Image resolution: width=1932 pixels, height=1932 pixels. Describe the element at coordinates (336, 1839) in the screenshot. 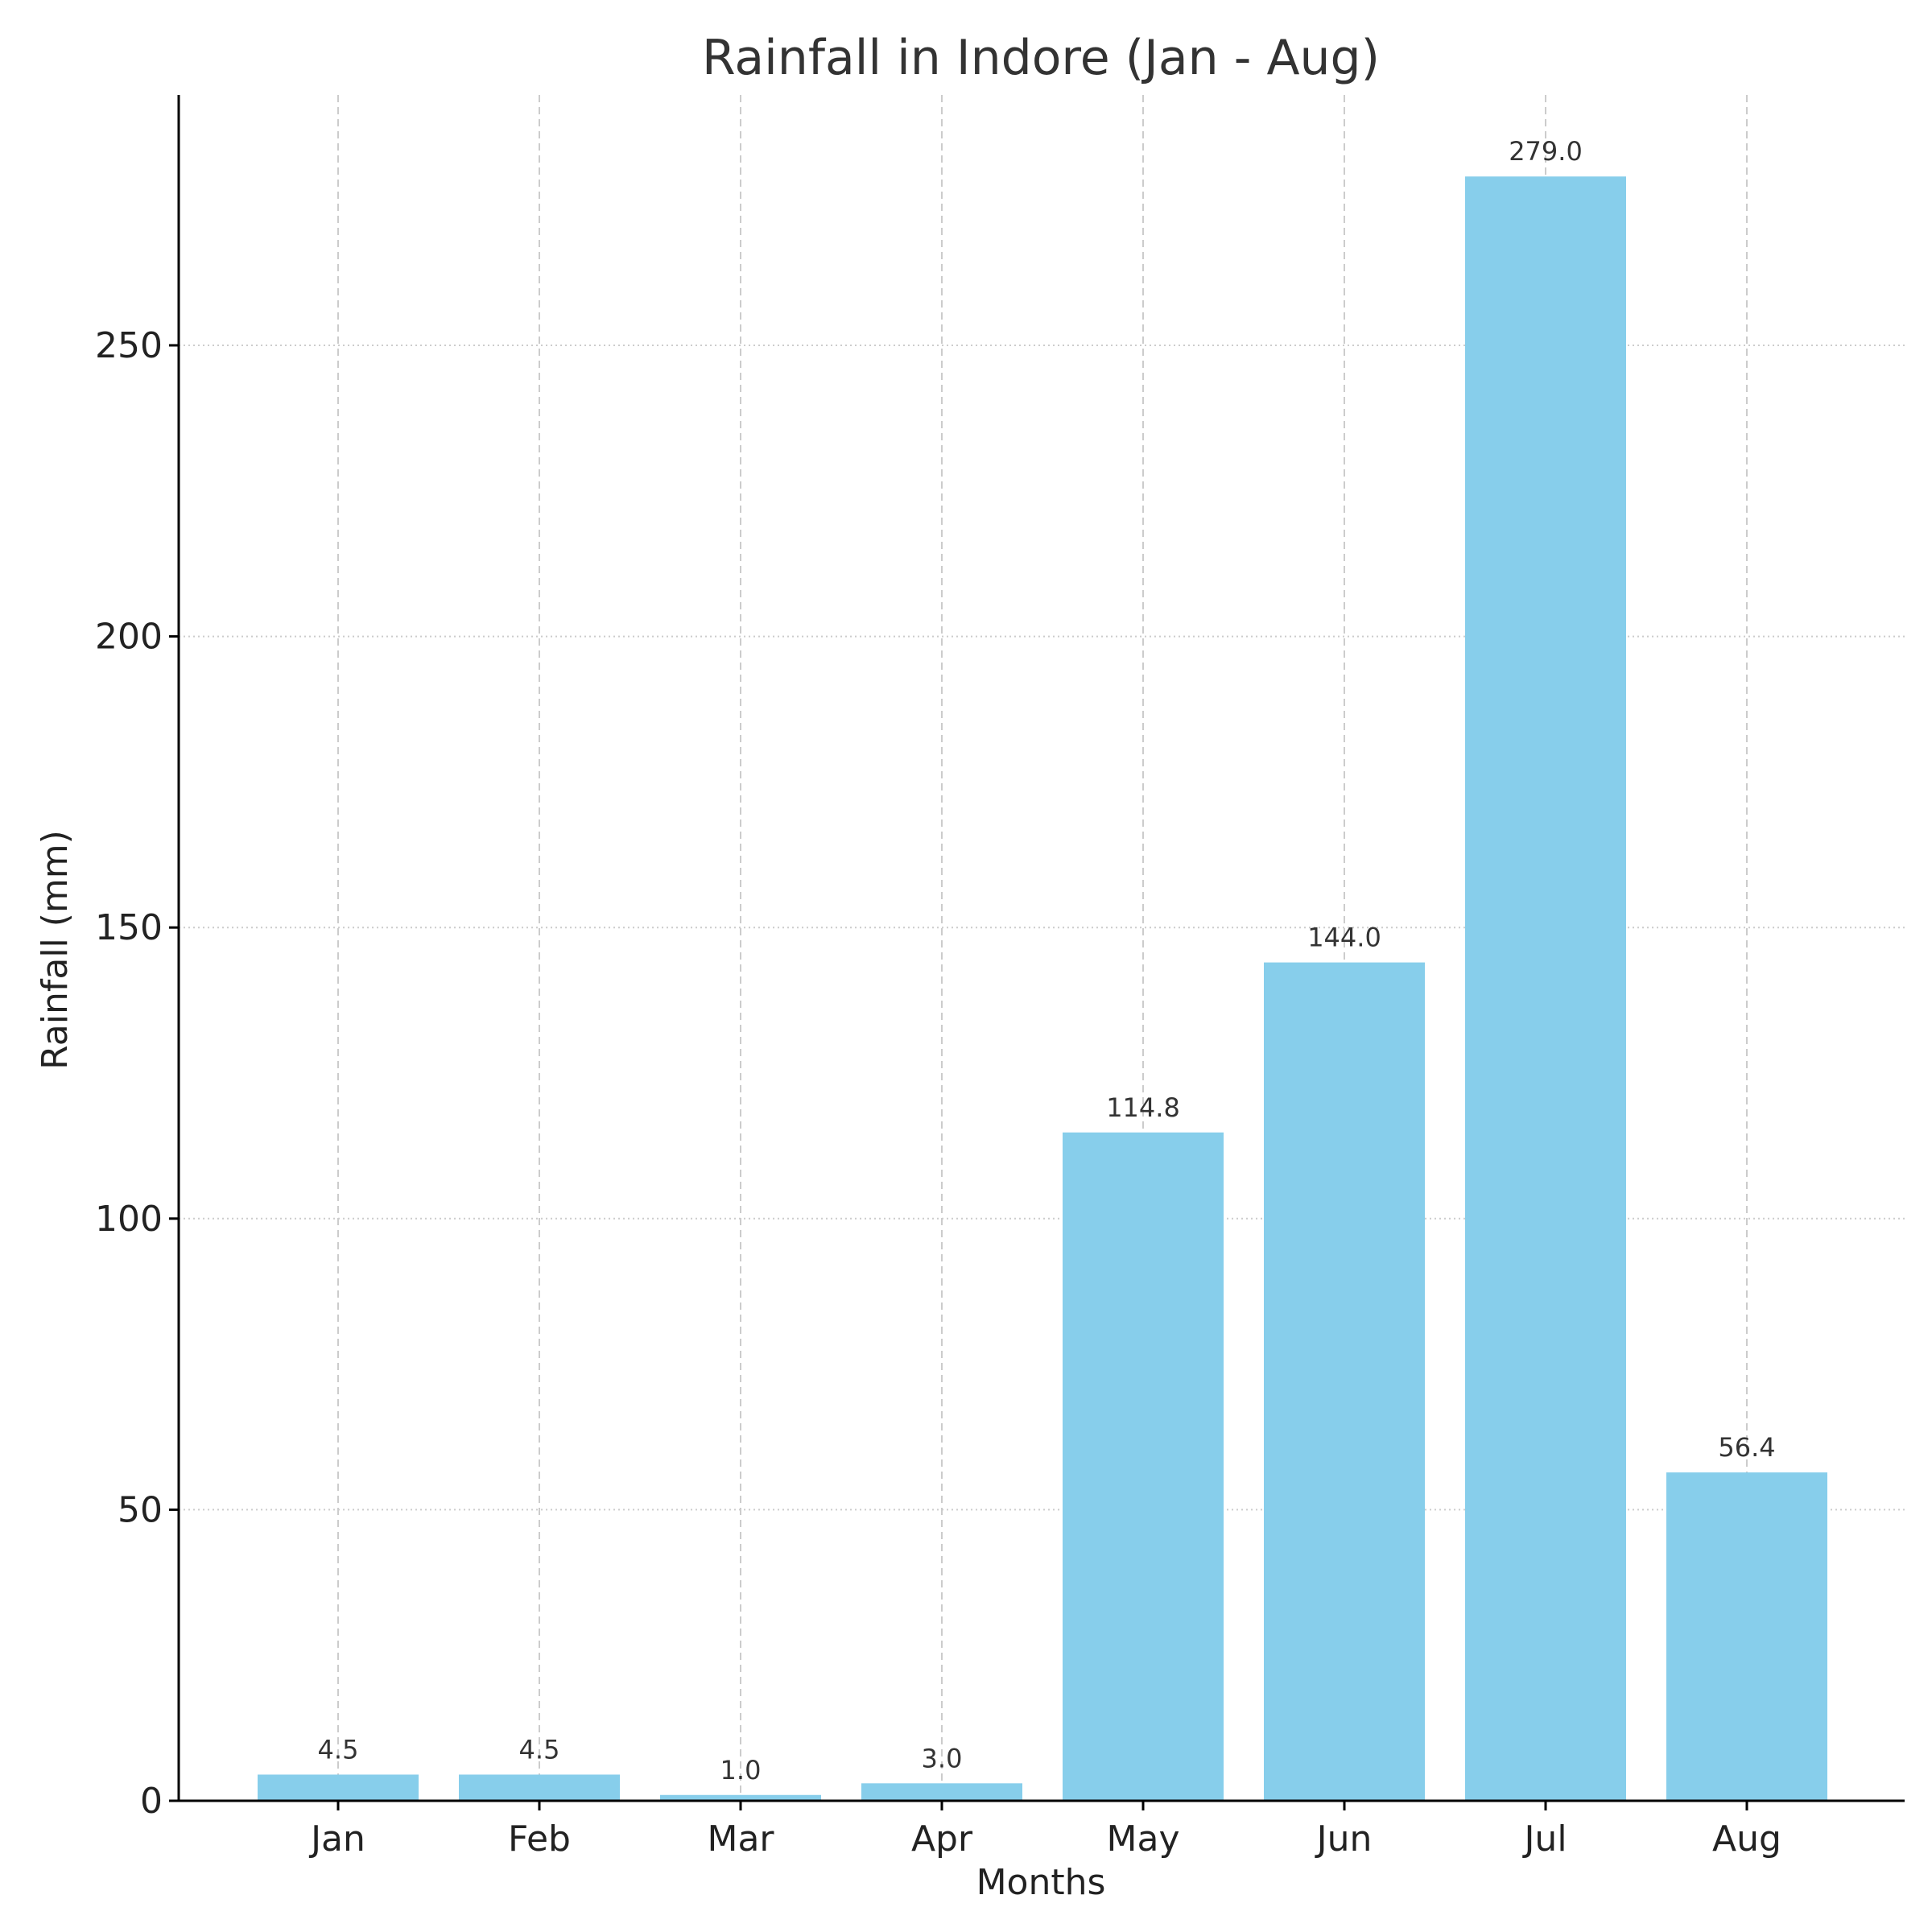

I see `x-tick-label: Jan` at that location.